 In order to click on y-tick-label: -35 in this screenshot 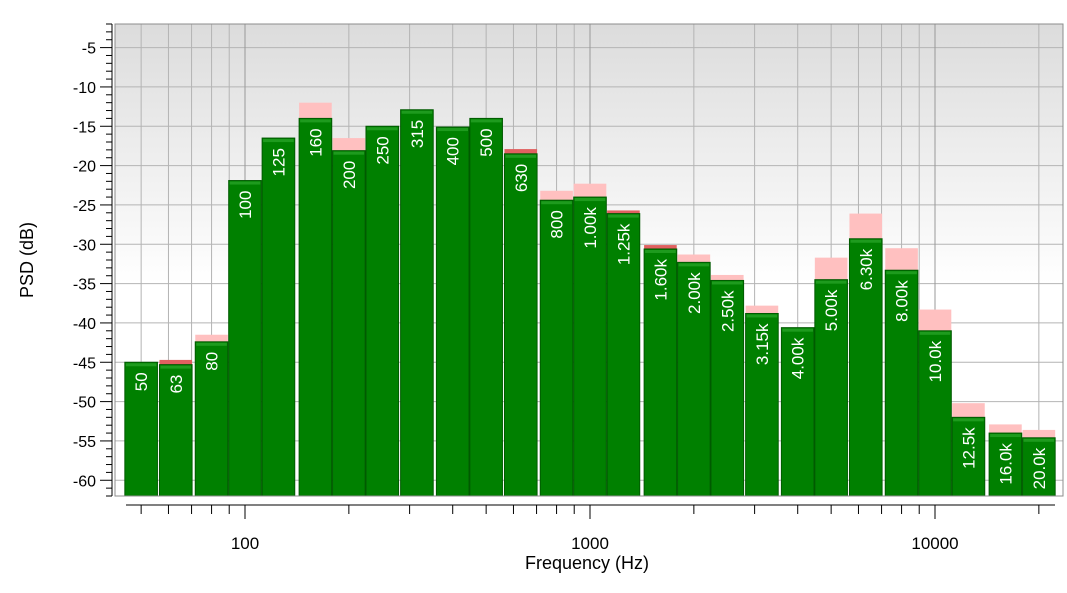, I will do `click(84, 285)`.